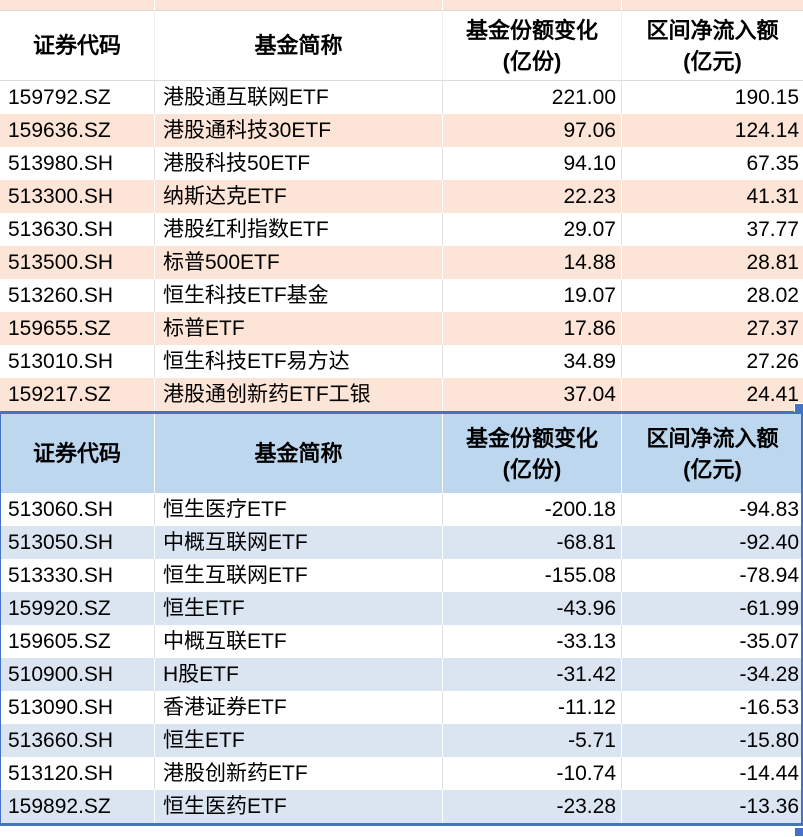 Image resolution: width=803 pixels, height=837 pixels. I want to click on cell-security-code: 513630.SH, so click(77, 229).